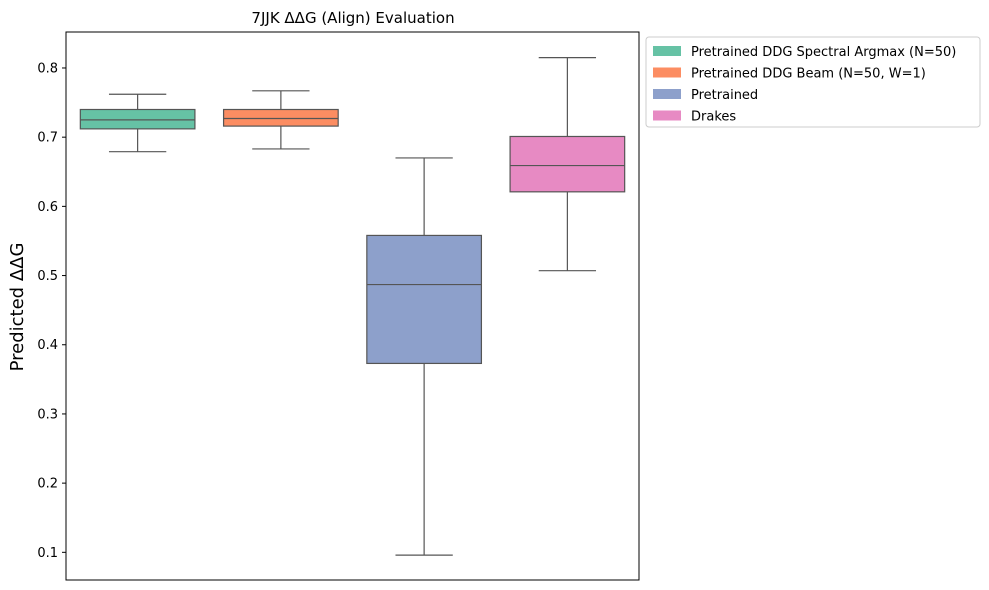 The image size is (989, 590). Describe the element at coordinates (724, 95) in the screenshot. I see `legend-label: Pretrained` at that location.